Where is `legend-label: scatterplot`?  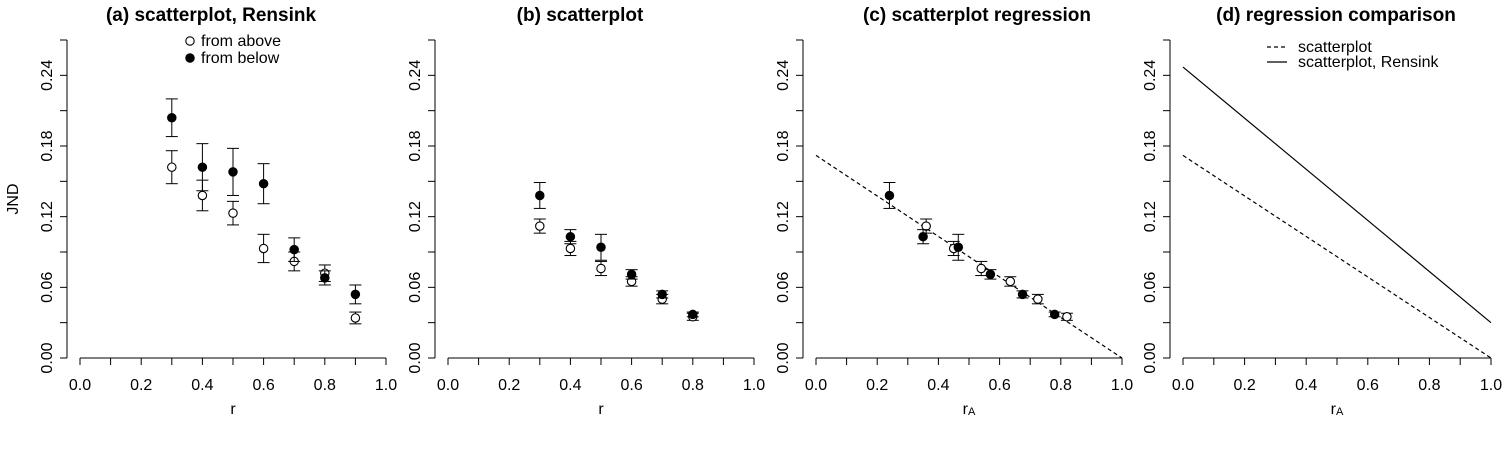 legend-label: scatterplot is located at coordinates (1335, 47).